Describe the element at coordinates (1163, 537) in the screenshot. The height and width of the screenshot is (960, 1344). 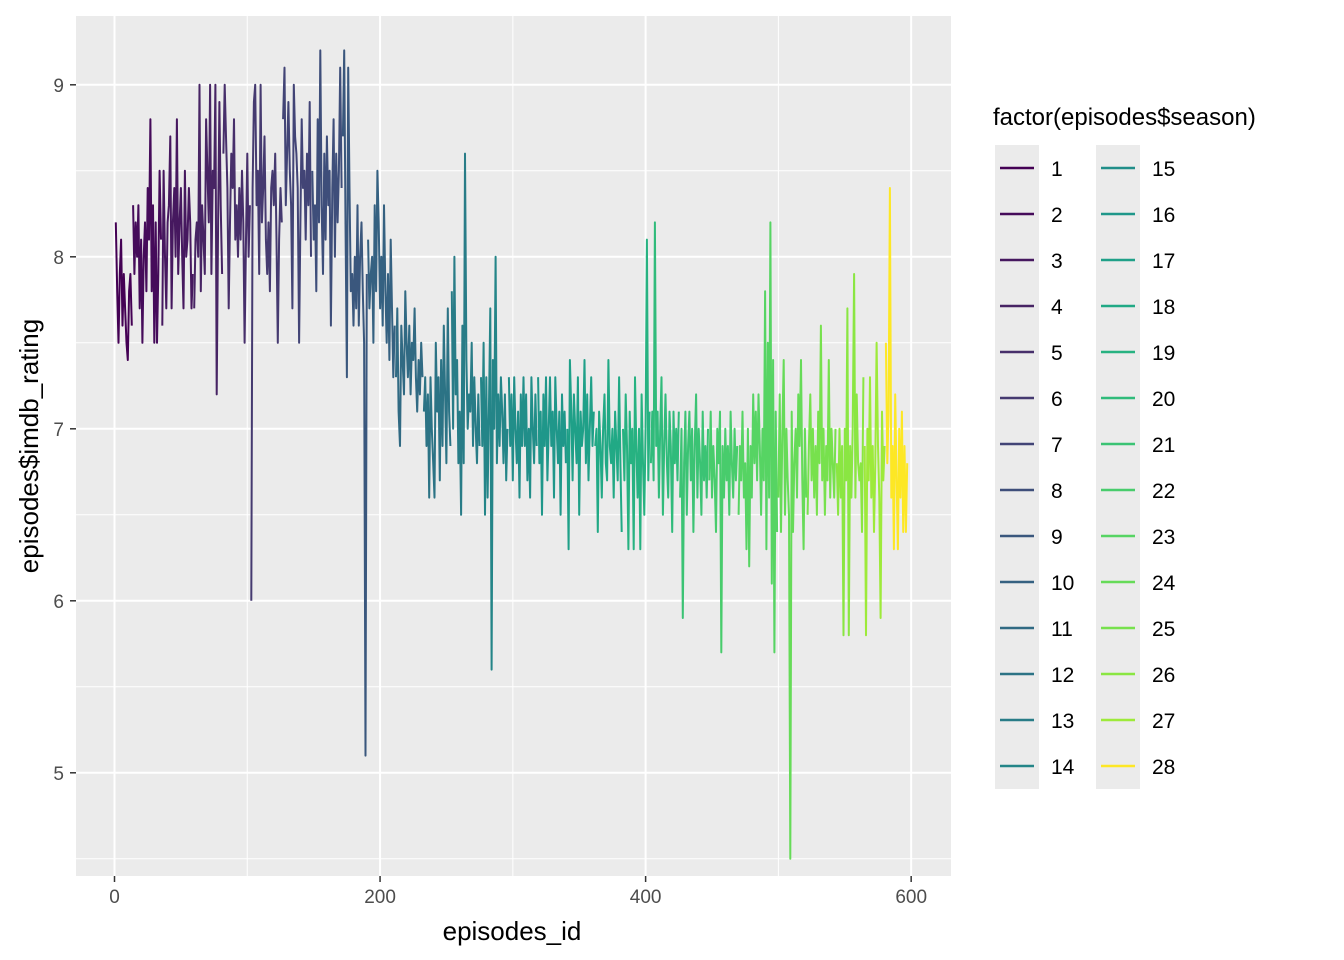
I see `legend-label: 23` at that location.